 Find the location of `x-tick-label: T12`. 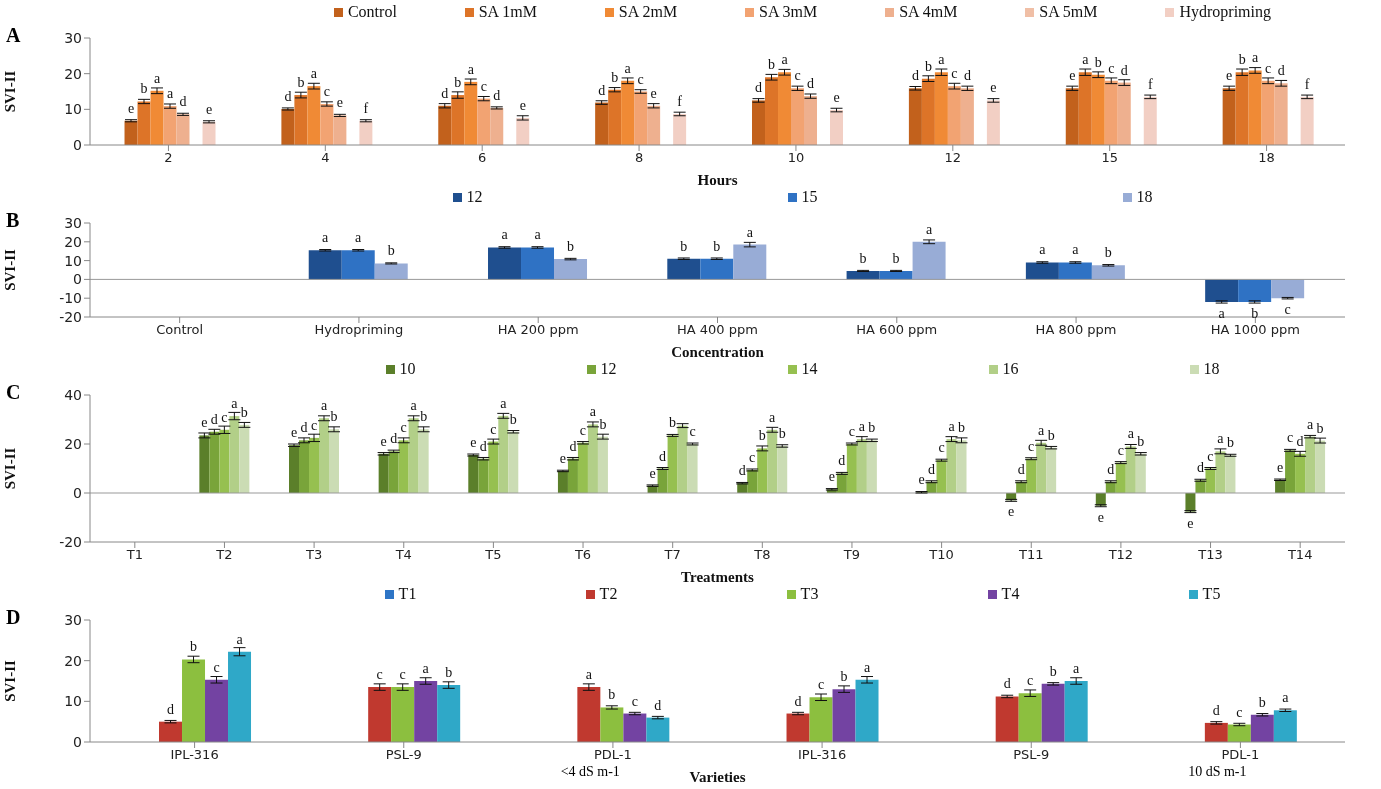

x-tick-label: T12 is located at coordinates (1120, 555).